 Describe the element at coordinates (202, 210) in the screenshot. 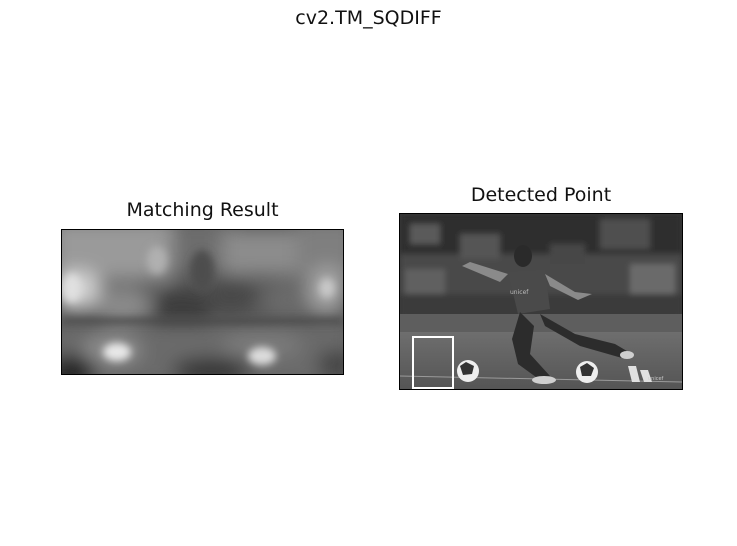

I see `matching-result-title: Matching Result` at that location.